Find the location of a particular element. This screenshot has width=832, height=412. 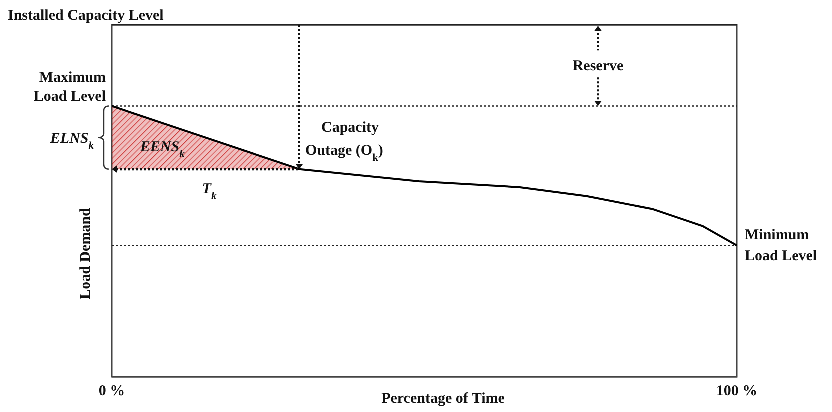

ref-line-label: Maximum Load Level is located at coordinates (70, 88).